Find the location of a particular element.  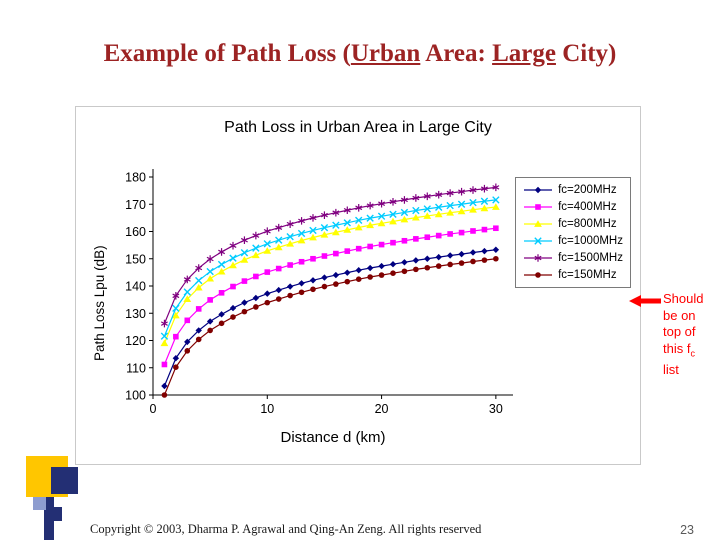

legend-item: fc=150MHz is located at coordinates (573, 275).